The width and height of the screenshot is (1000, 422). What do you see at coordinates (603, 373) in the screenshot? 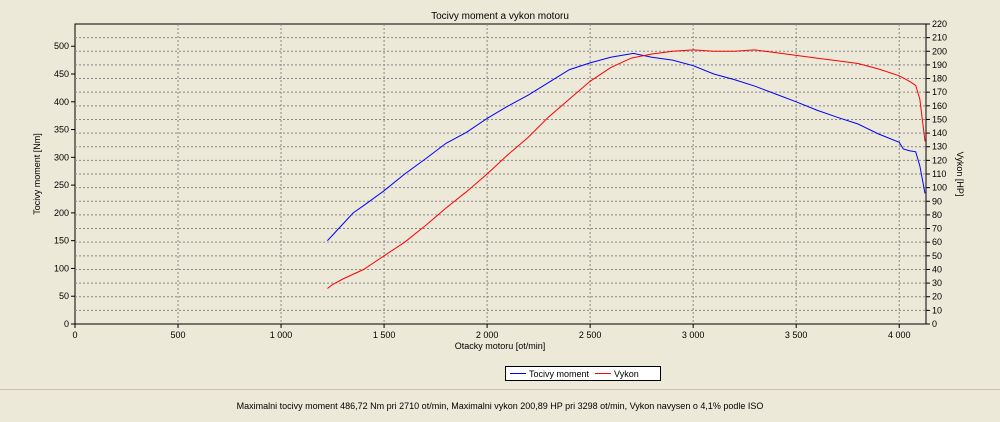
I see `legend-power-line` at bounding box center [603, 373].